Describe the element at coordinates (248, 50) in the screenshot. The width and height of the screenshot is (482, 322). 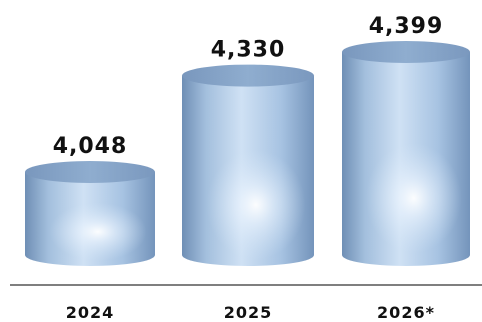
I see `value-label: 4,330` at that location.